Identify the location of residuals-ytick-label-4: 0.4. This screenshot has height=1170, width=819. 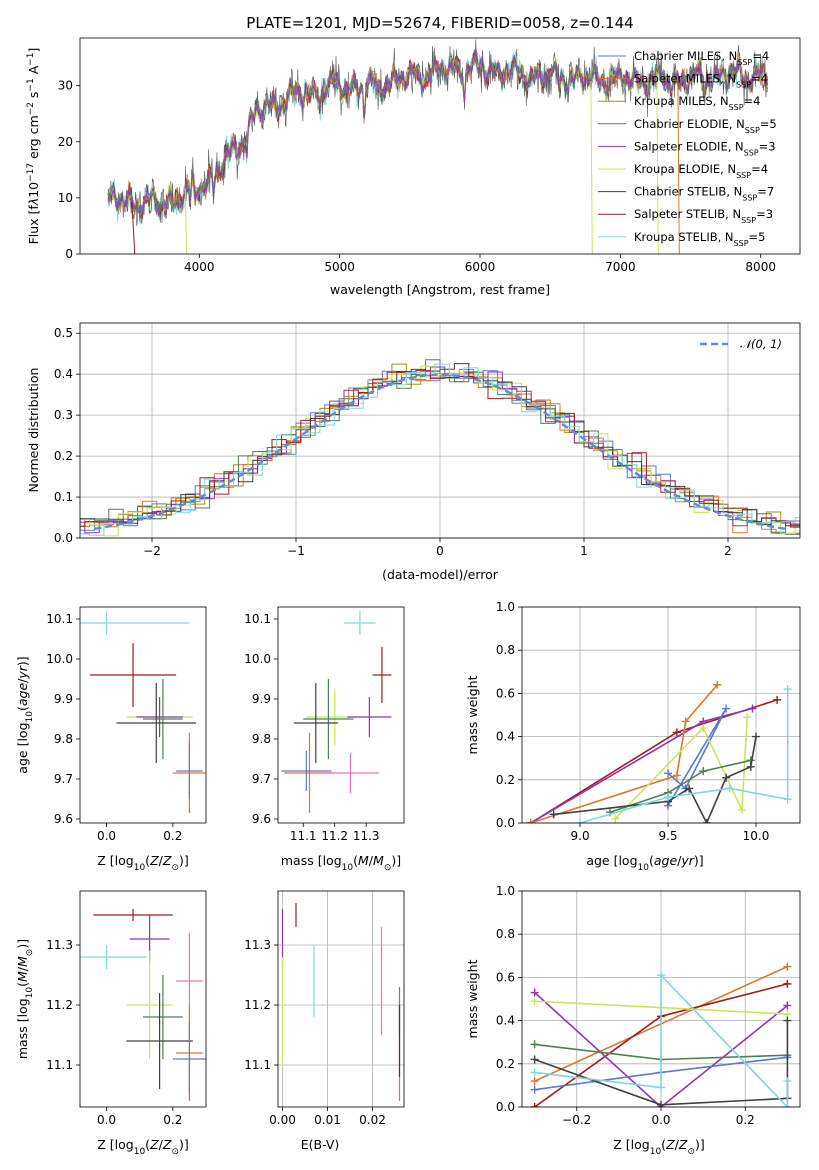
(63, 374).